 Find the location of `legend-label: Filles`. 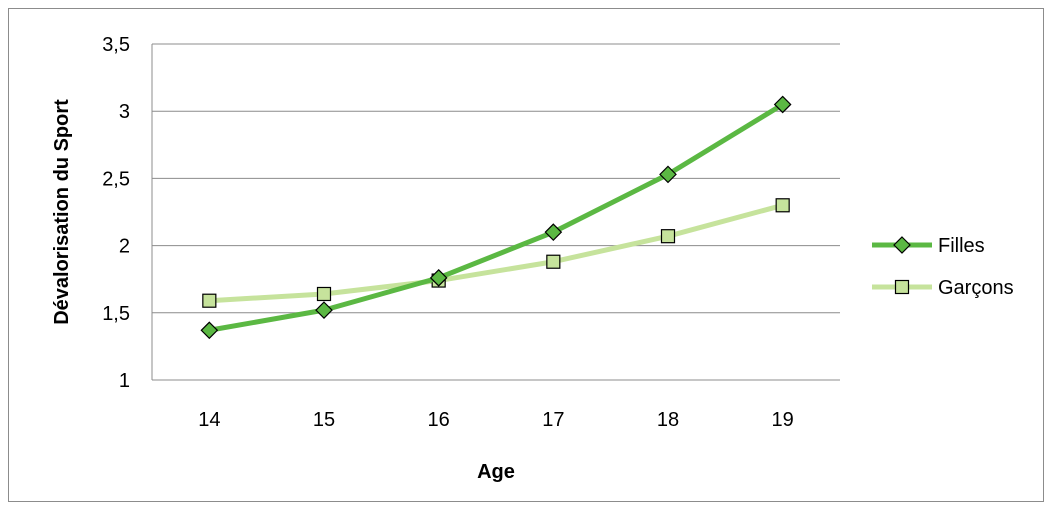

legend-label: Filles is located at coordinates (961, 246).